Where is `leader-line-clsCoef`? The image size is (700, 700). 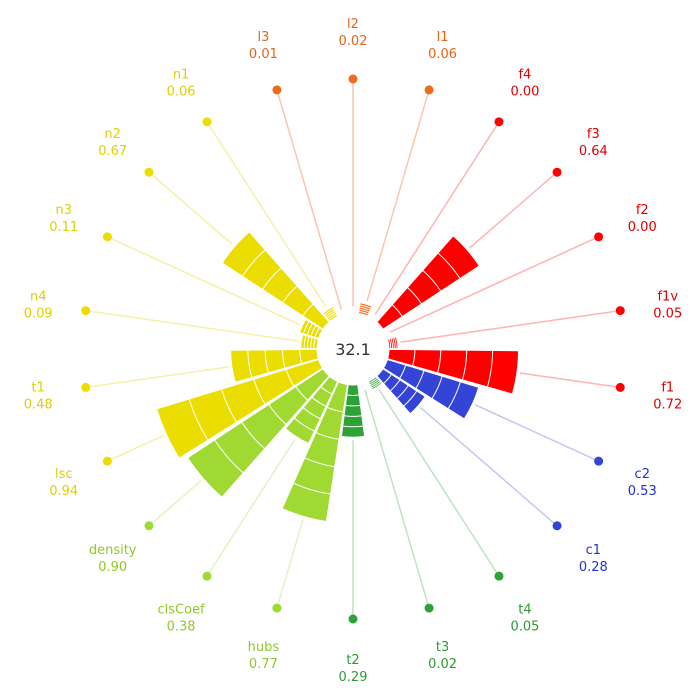 leader-line-clsCoef is located at coordinates (251, 507).